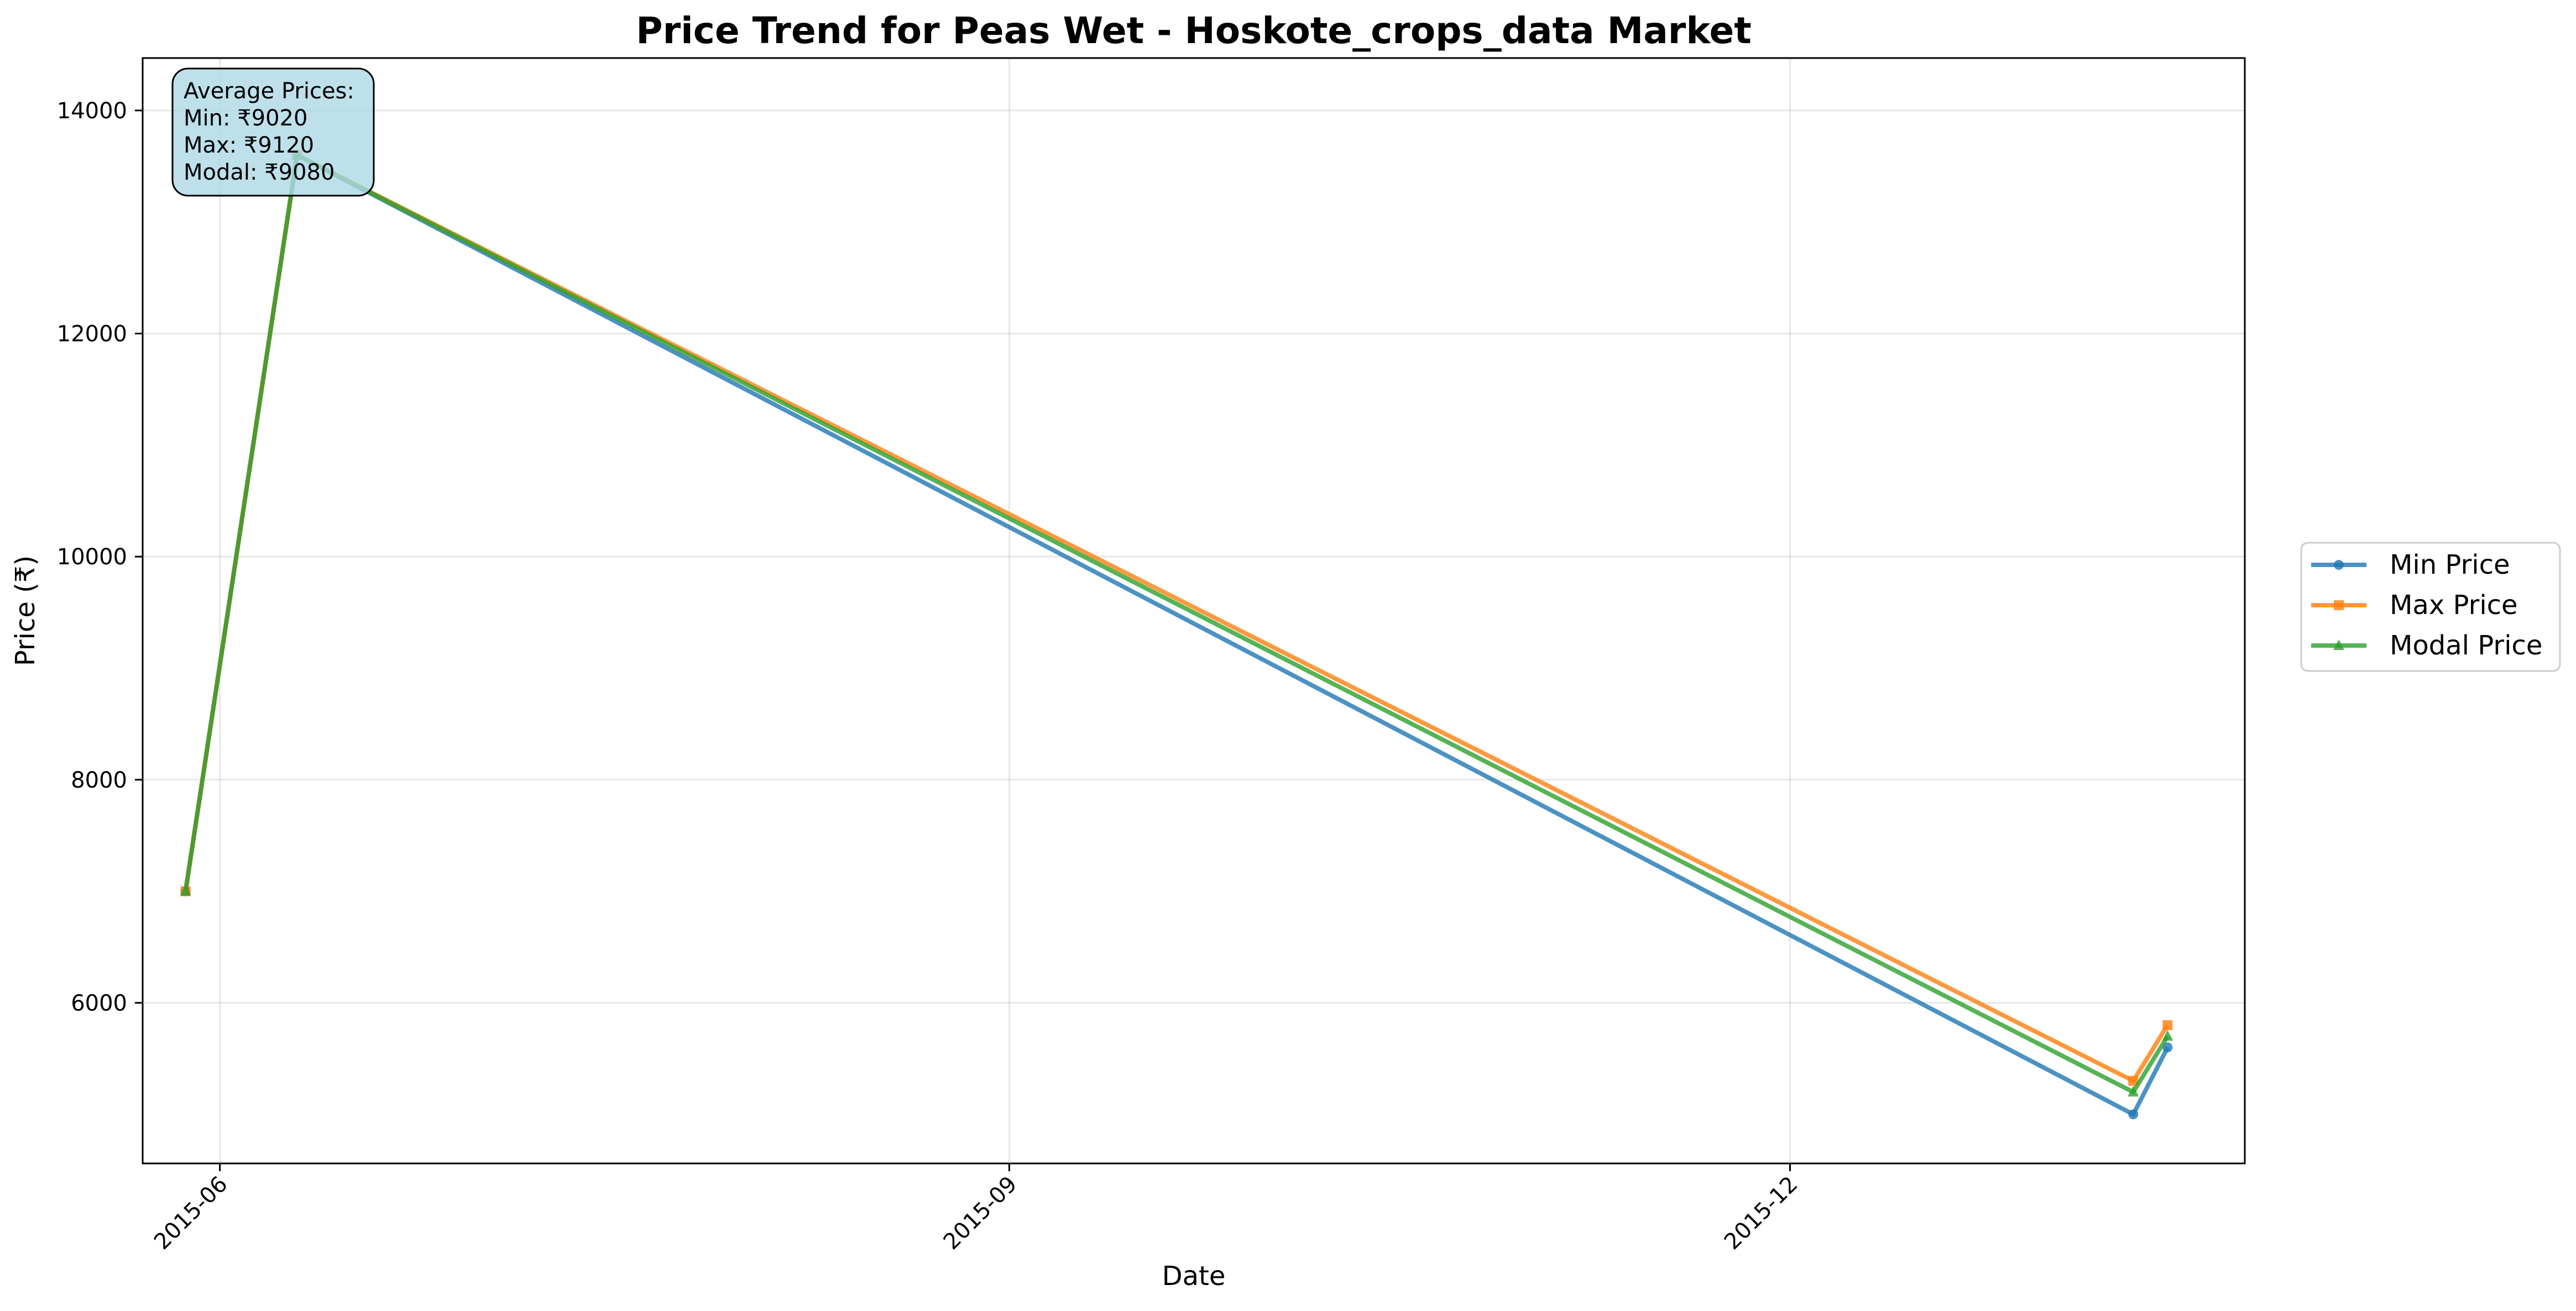  What do you see at coordinates (92, 111) in the screenshot?
I see `y-tick-label: 14000` at bounding box center [92, 111].